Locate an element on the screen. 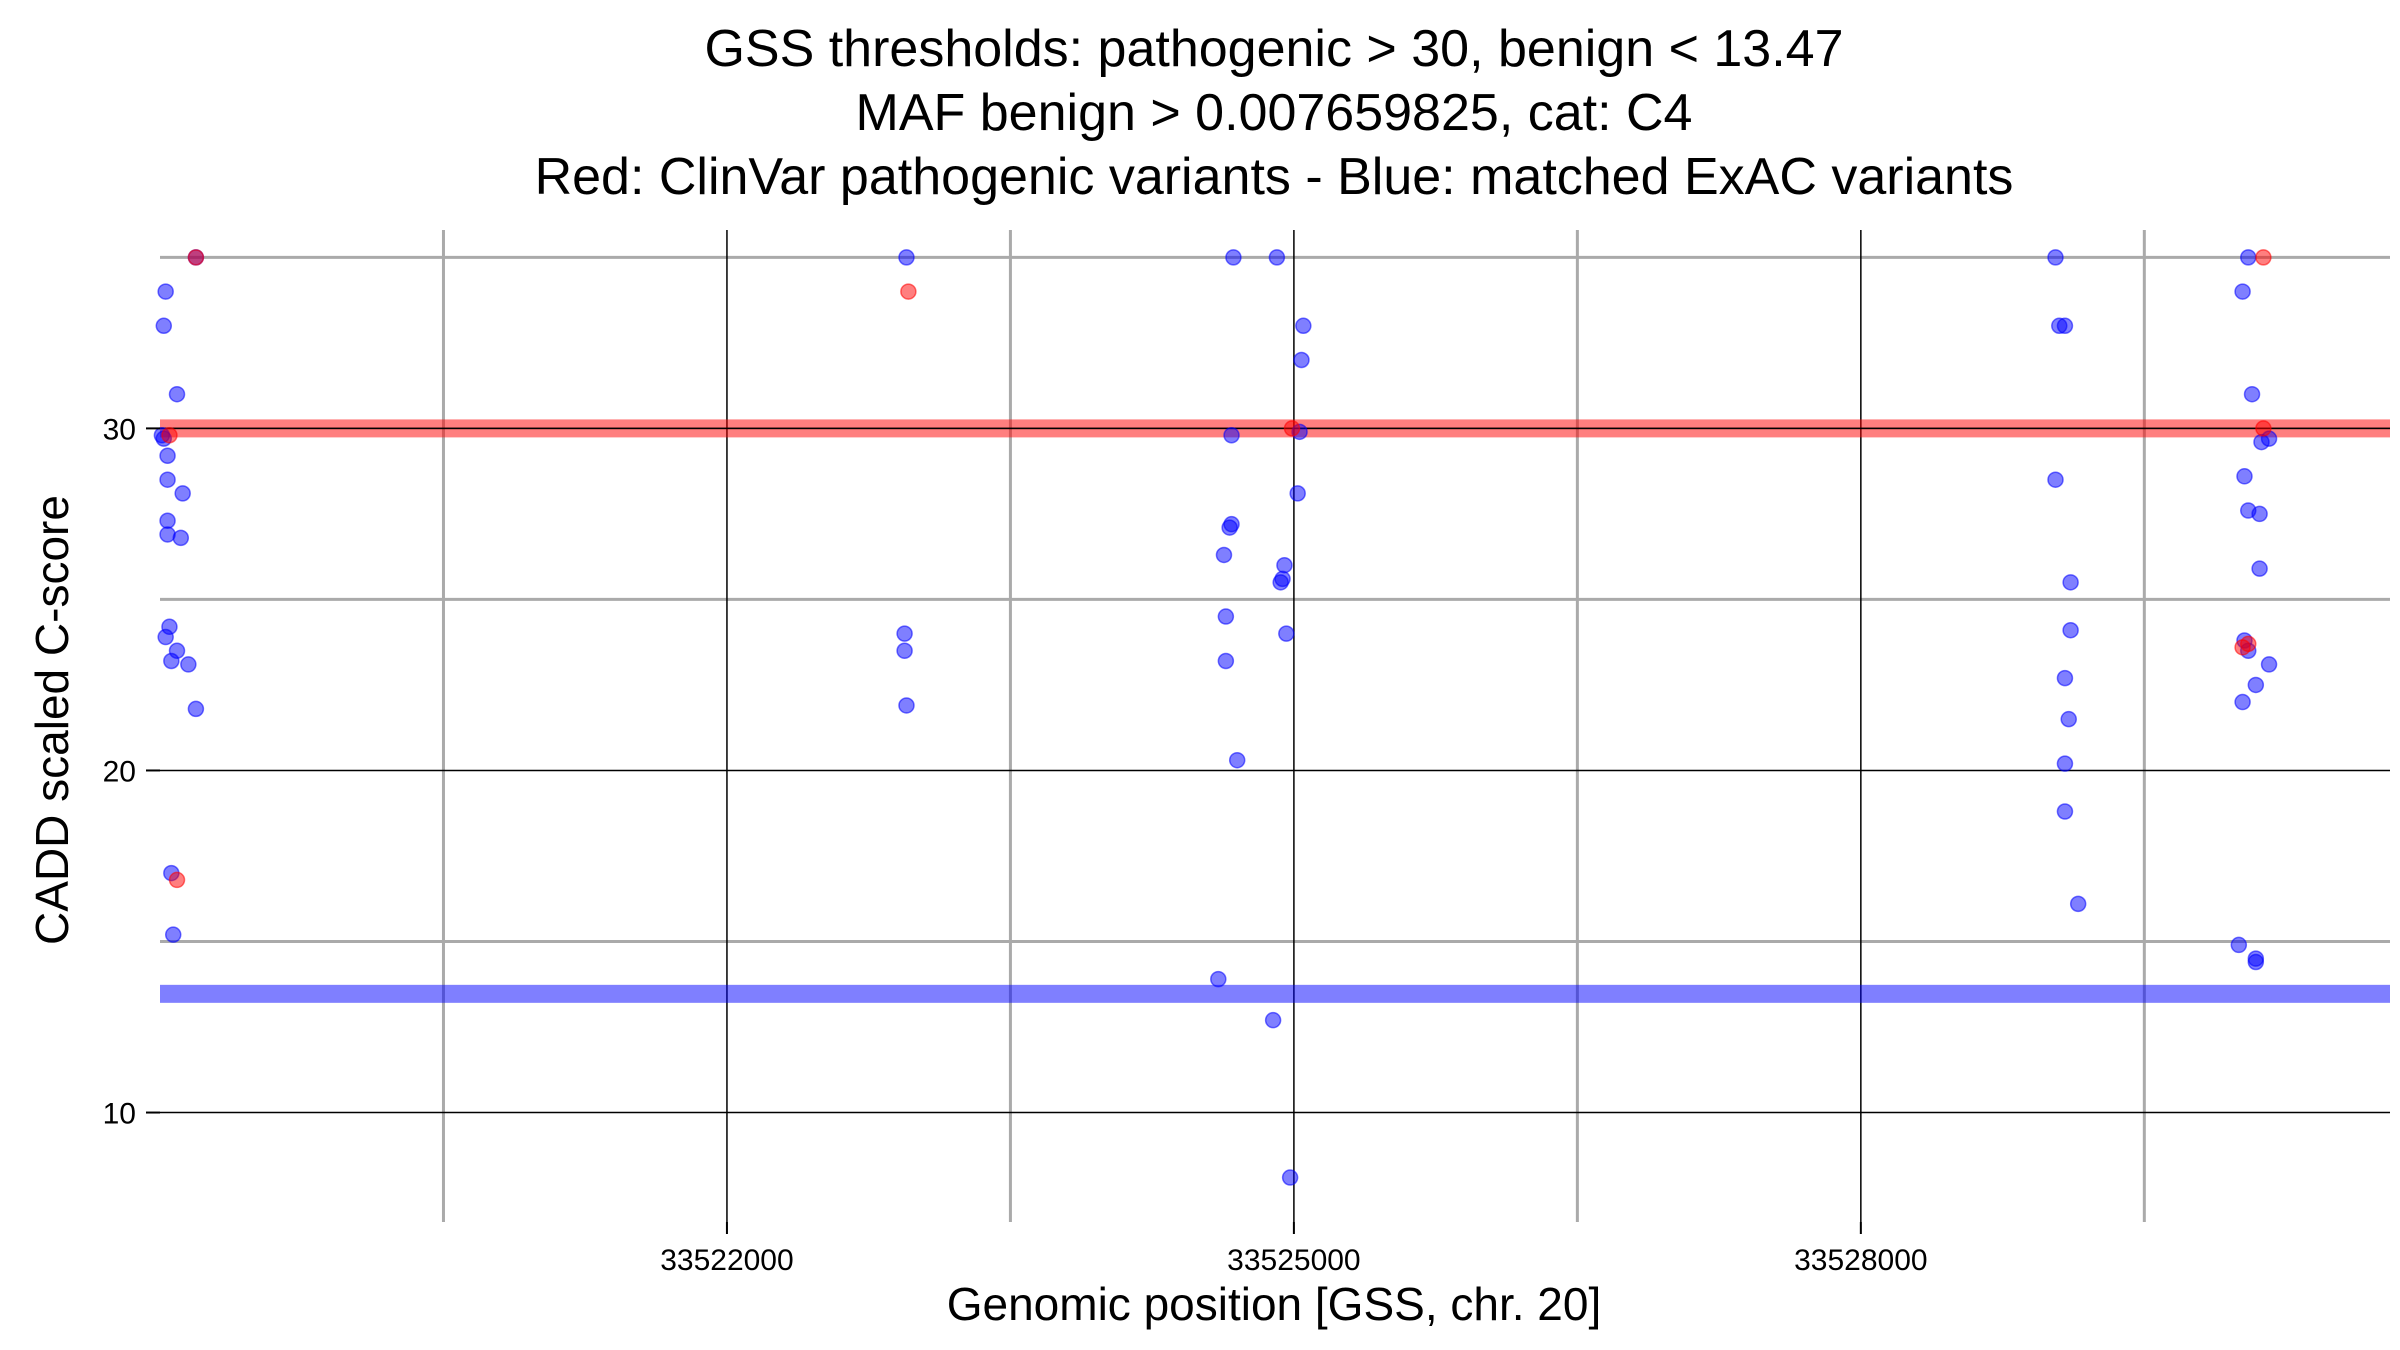  x-axis-label: Genomic position [GSS, chr. 20] is located at coordinates (1274, 1304).